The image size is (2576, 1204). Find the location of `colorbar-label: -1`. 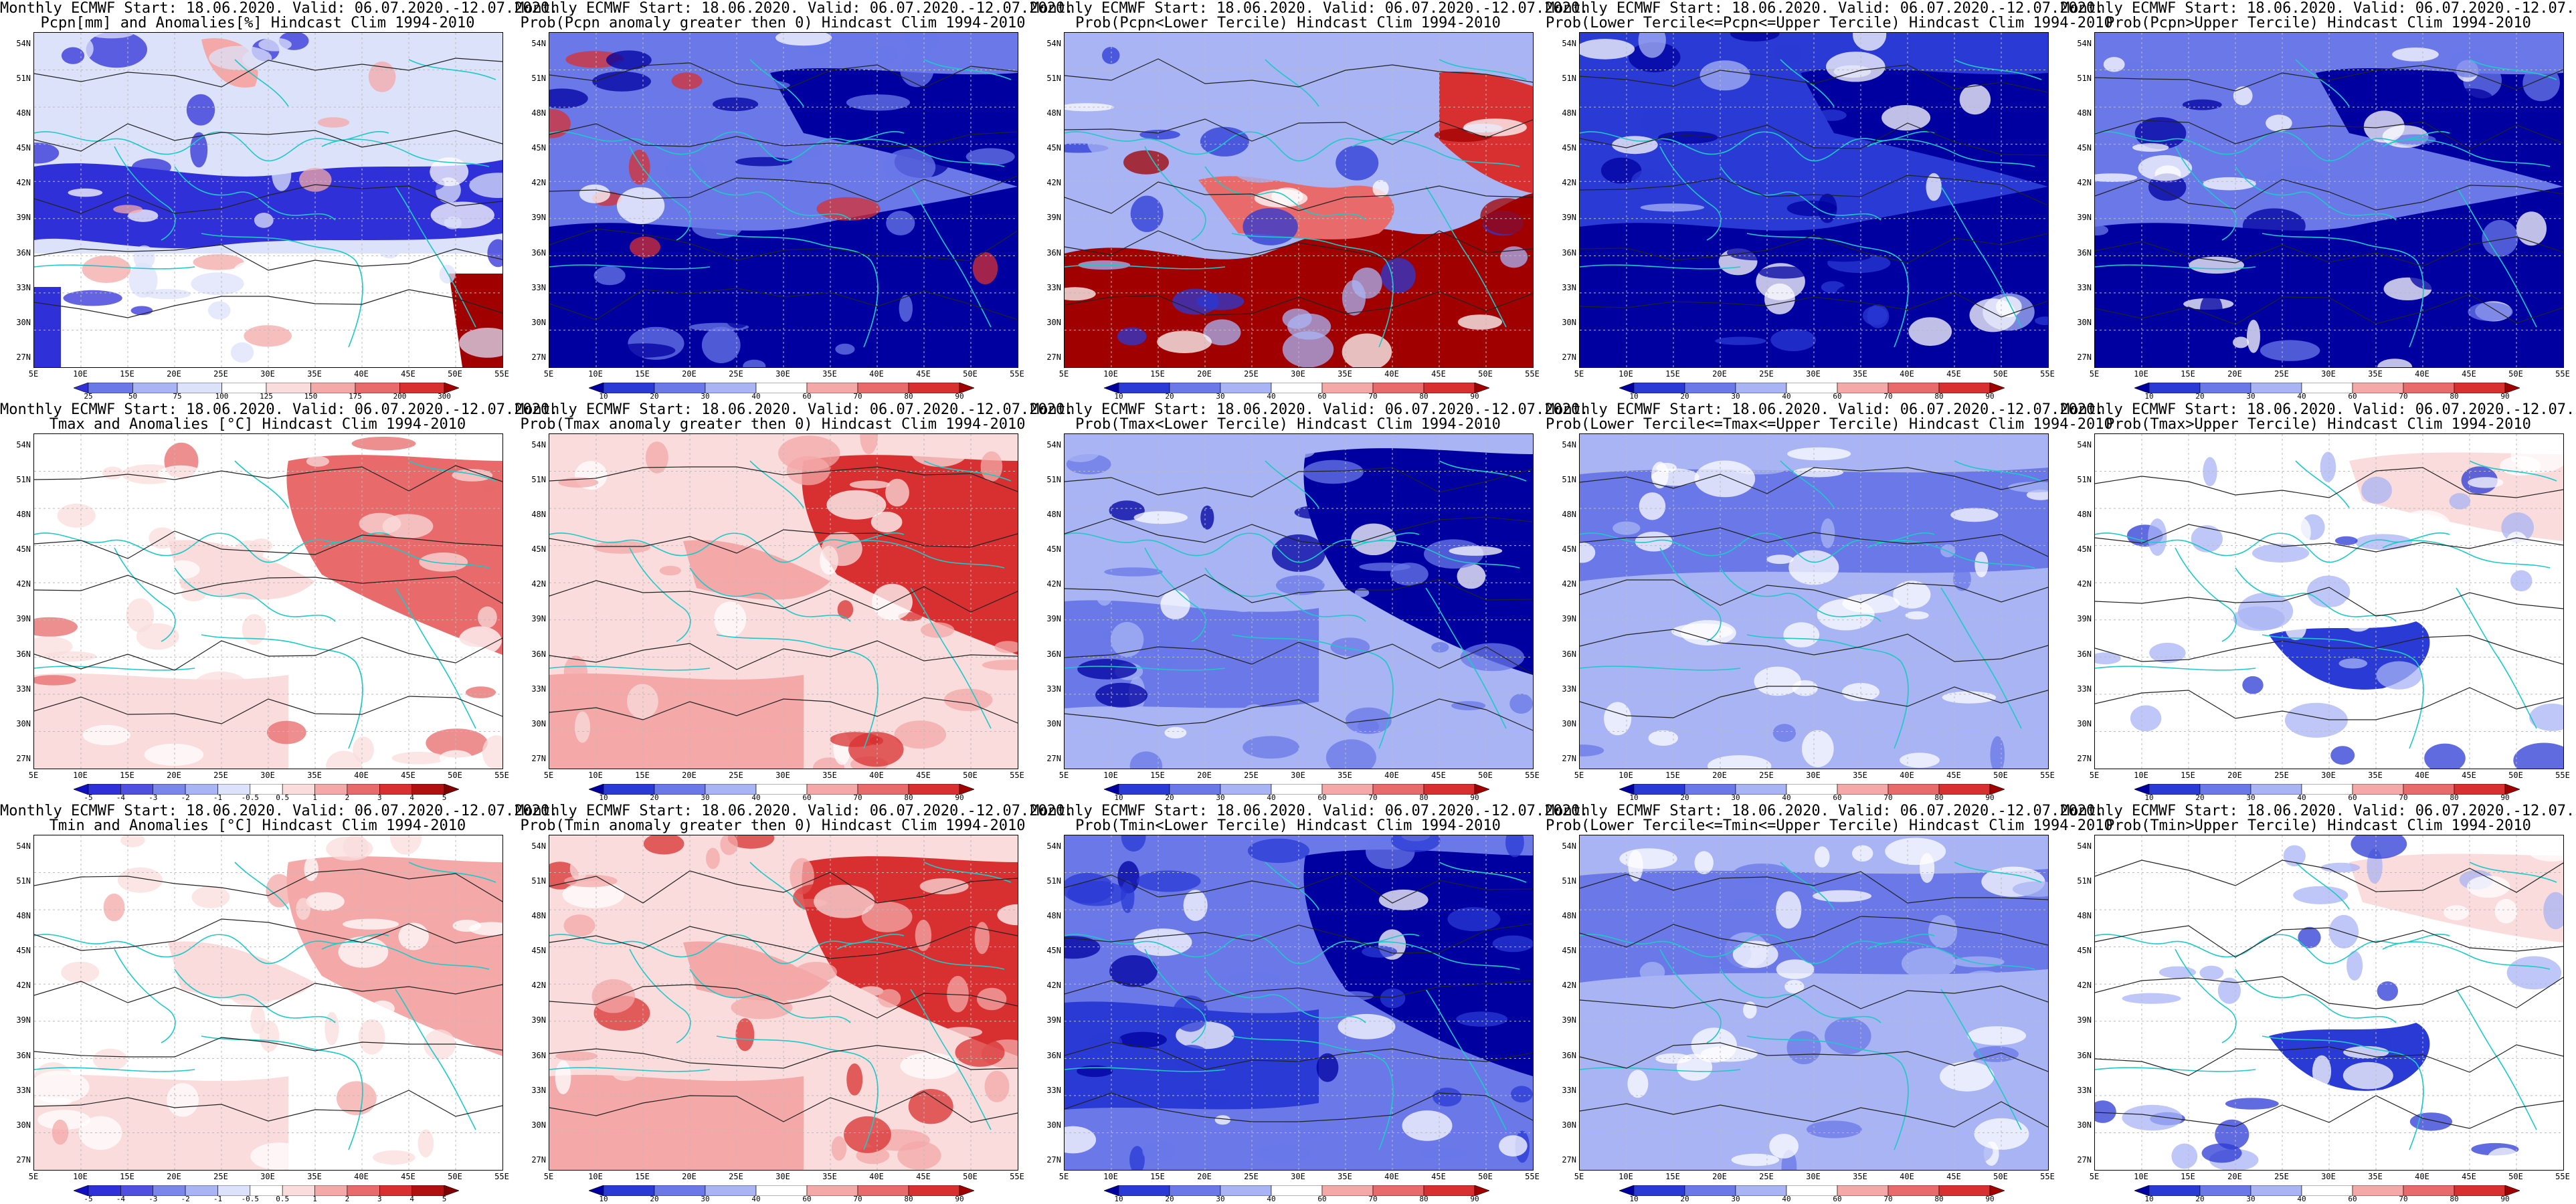

colorbar-label: -1 is located at coordinates (218, 797).